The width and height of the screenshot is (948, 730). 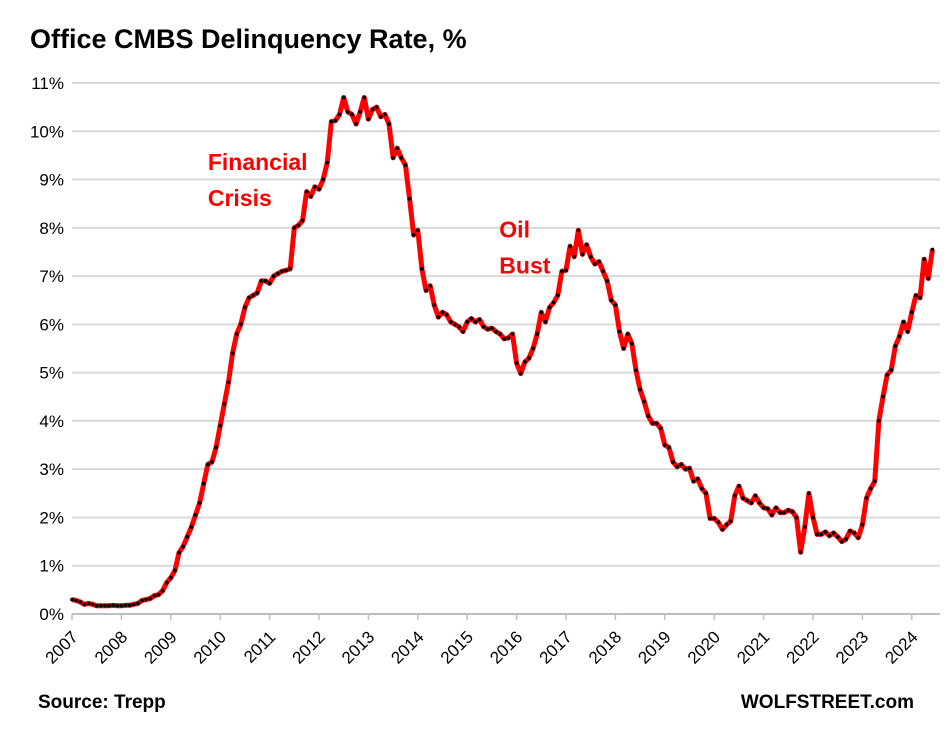 I want to click on y-tick-label: 6%, so click(x=51, y=324).